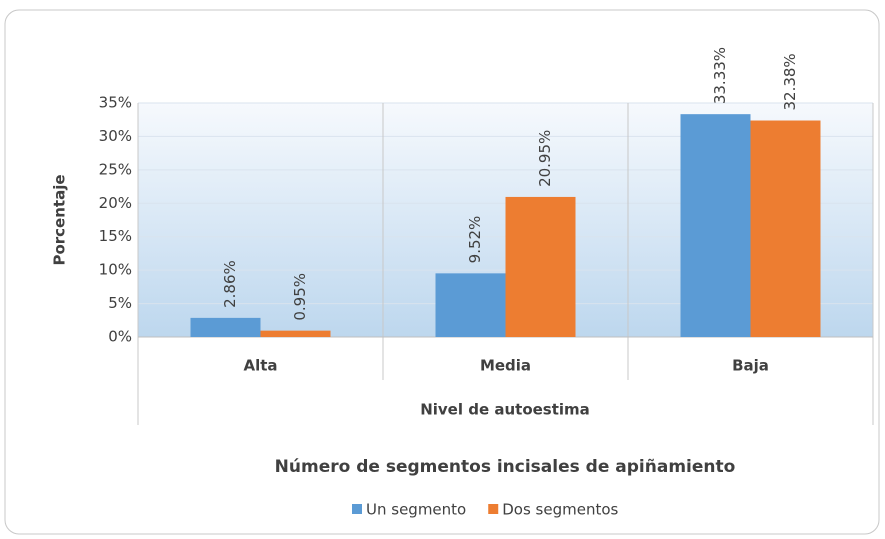  What do you see at coordinates (115, 236) in the screenshot?
I see `y-tick-label: 15%` at bounding box center [115, 236].